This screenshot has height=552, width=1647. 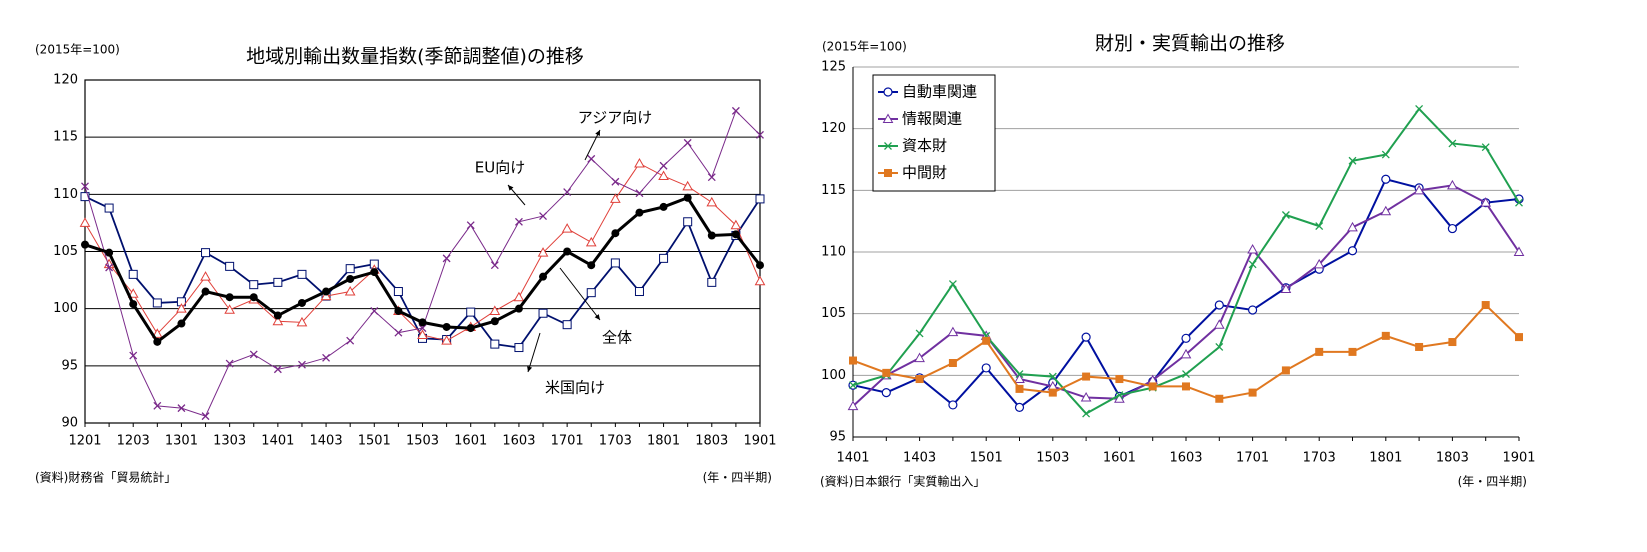 What do you see at coordinates (65, 137) in the screenshot?
I see `y-tick-label: 115` at bounding box center [65, 137].